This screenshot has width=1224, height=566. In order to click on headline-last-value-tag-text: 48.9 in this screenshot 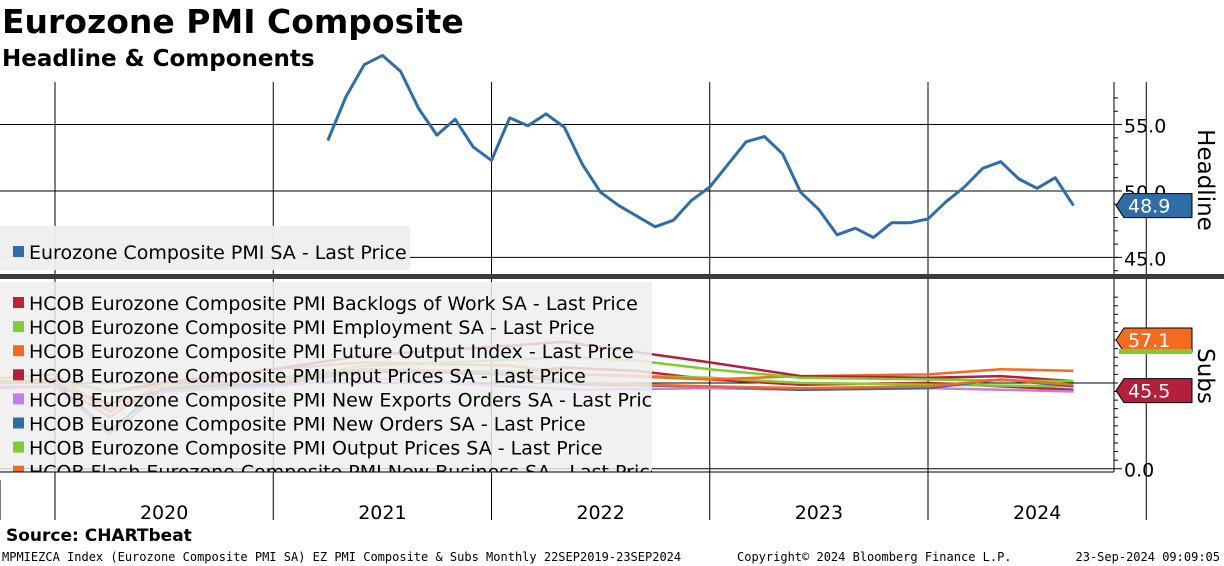, I will do `click(1149, 207)`.